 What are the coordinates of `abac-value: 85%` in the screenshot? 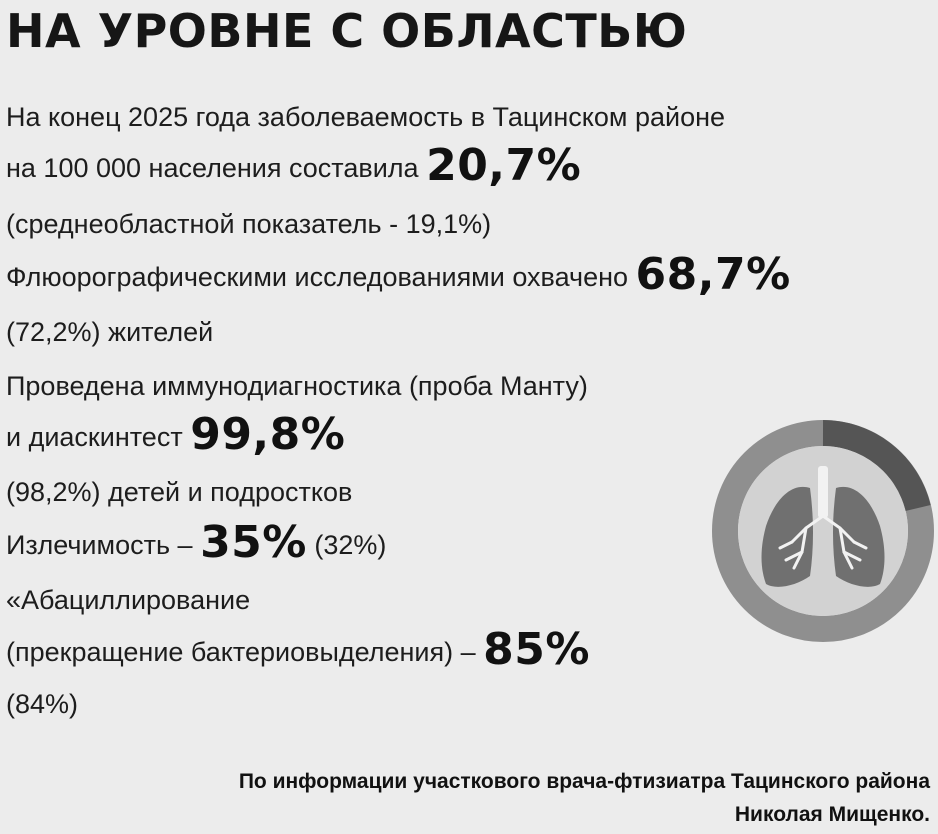 It's located at (536, 649).